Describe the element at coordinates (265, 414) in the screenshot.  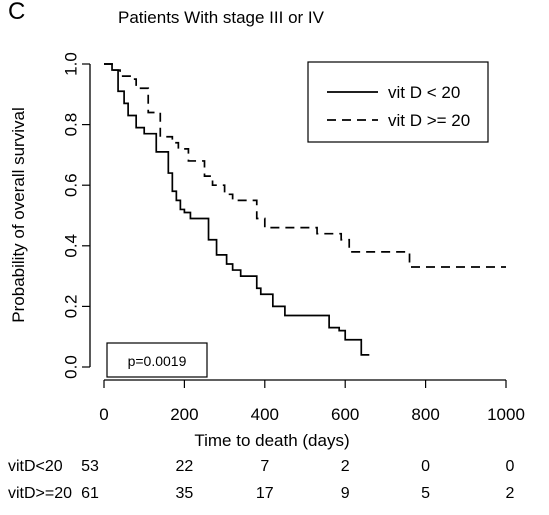
I see `x-tick-label: 400` at that location.